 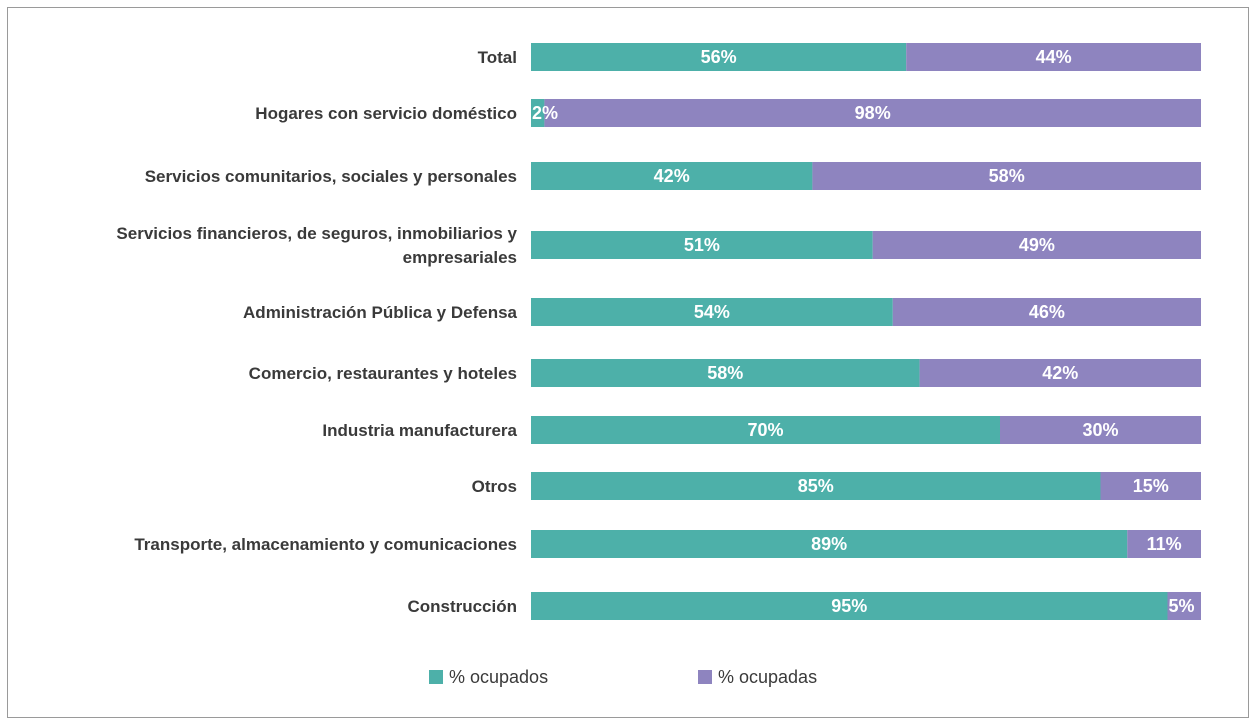 I want to click on value-label-ocupadas-4: 46%, so click(x=1047, y=312).